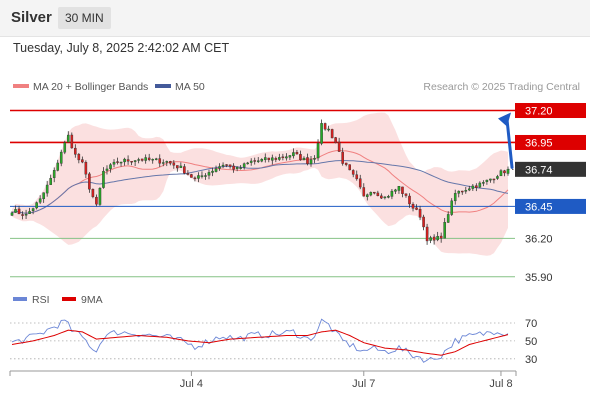  What do you see at coordinates (92, 300) in the screenshot?
I see `rsi-ma-legend-label: 9MA` at bounding box center [92, 300].